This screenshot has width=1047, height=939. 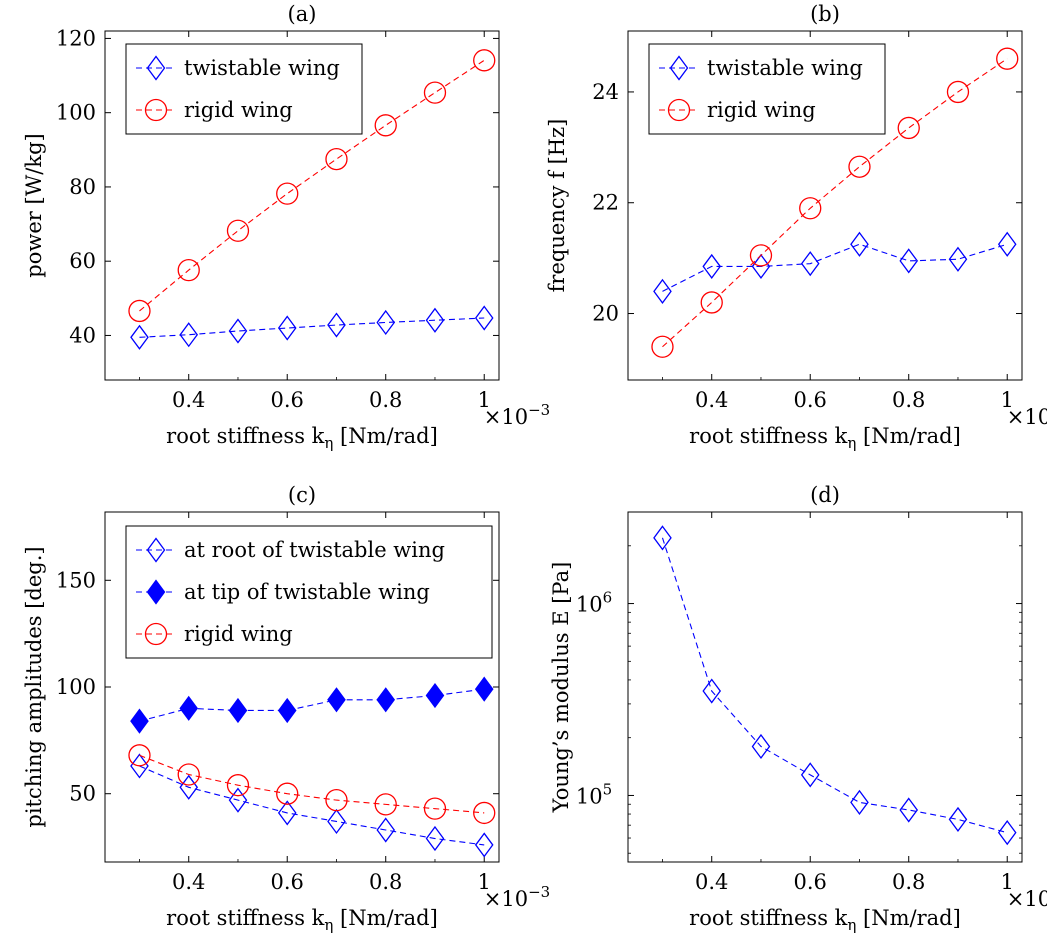 I want to click on legend-label: rigid wing, so click(x=238, y=110).